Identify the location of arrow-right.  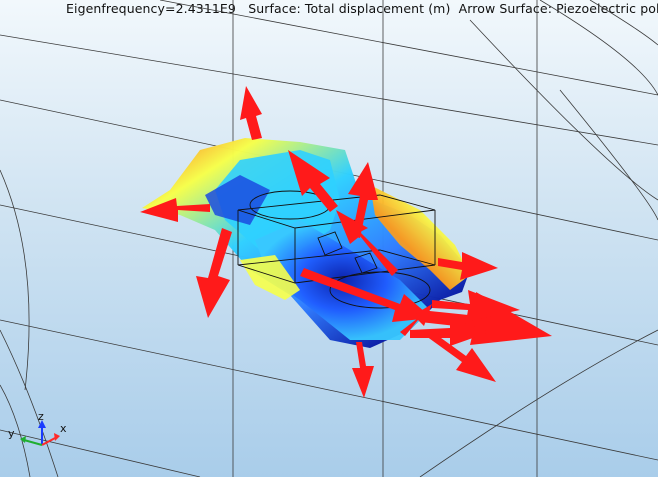
(468, 266).